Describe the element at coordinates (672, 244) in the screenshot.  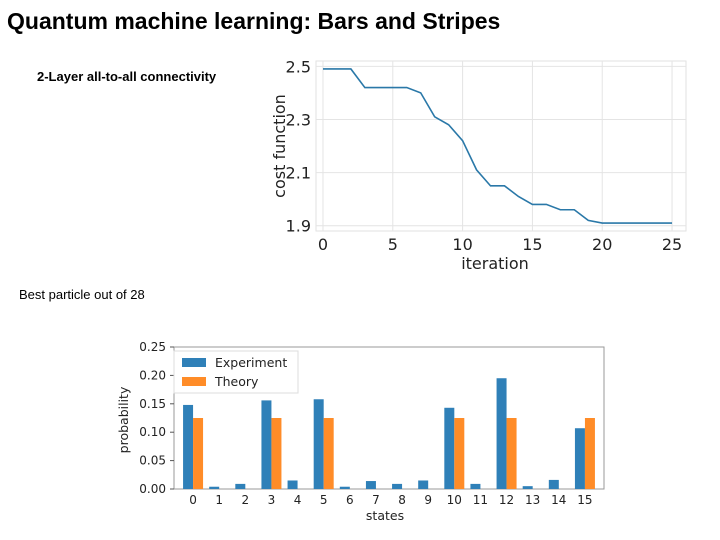
I see `cost-x-tick-label: 25` at that location.